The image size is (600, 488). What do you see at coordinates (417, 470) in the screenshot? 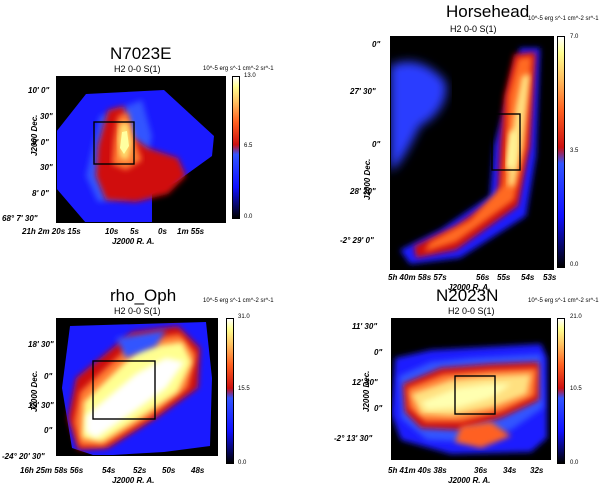
I see `x-tick: 5h 41m 40s 38s` at bounding box center [417, 470].